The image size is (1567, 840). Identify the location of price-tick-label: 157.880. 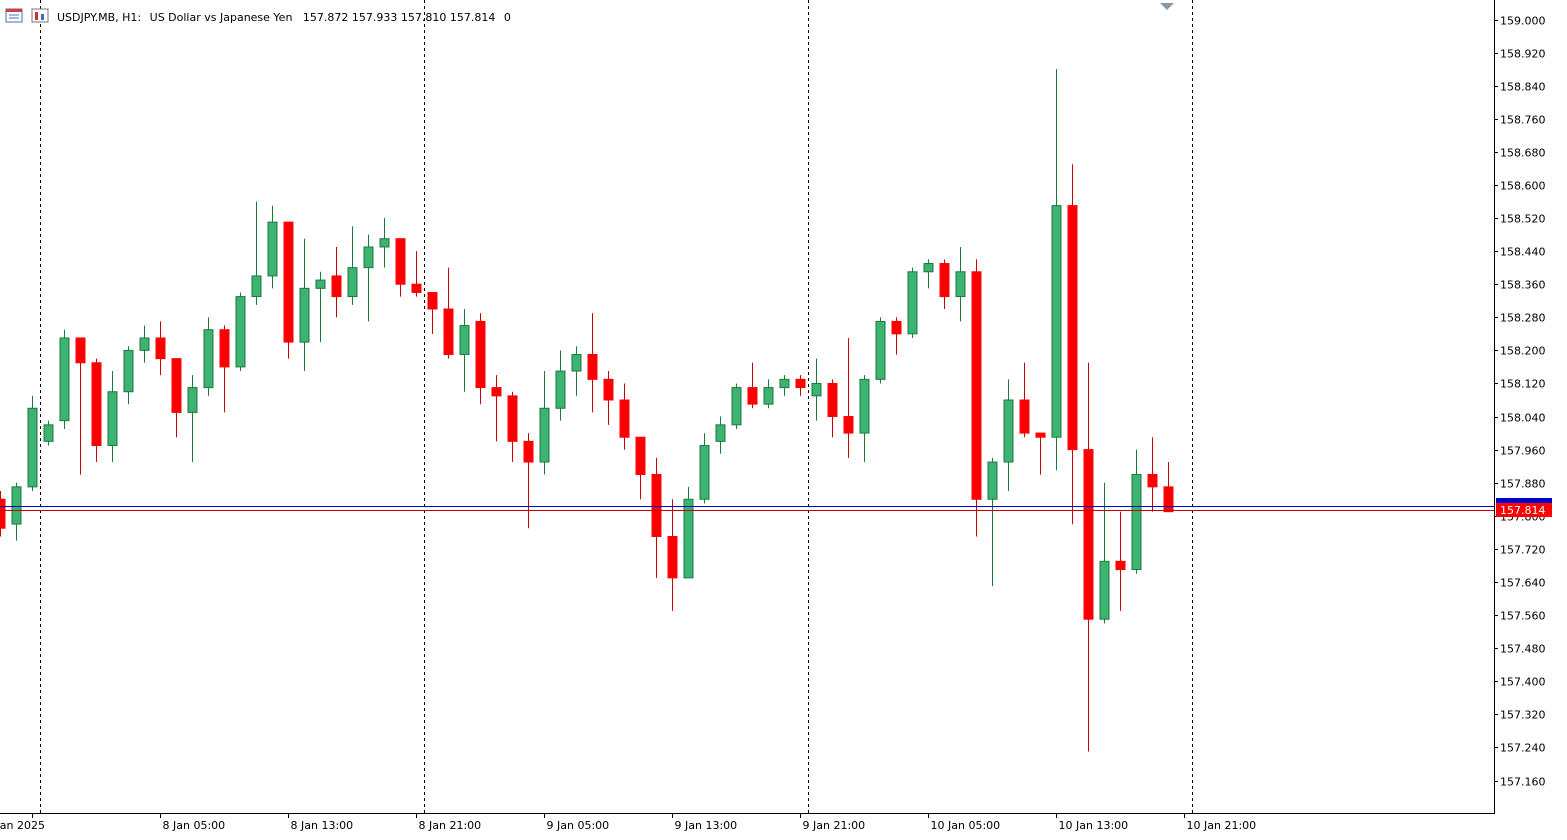
(1523, 484).